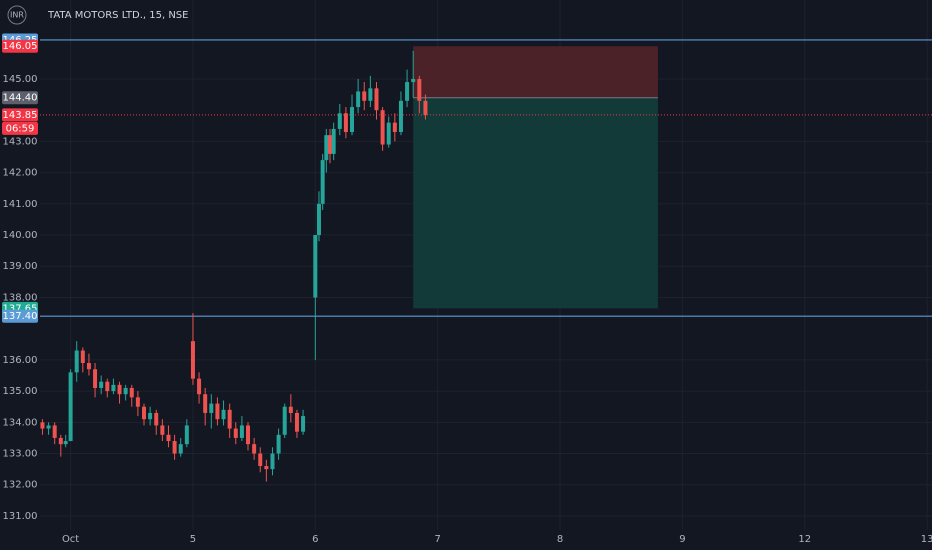 This screenshot has width=932, height=550. I want to click on countdown-box, so click(20, 128).